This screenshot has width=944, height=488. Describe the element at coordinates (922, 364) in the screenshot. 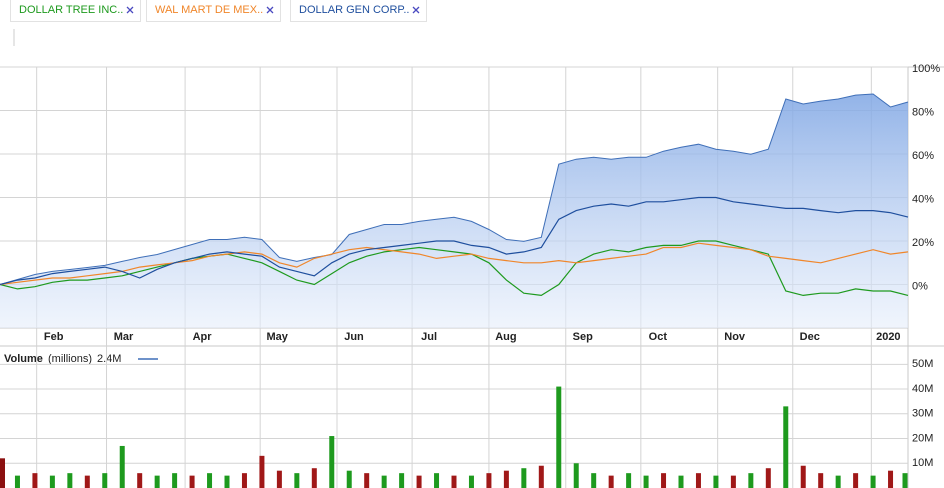

I see `y-tick-label: 50M` at that location.